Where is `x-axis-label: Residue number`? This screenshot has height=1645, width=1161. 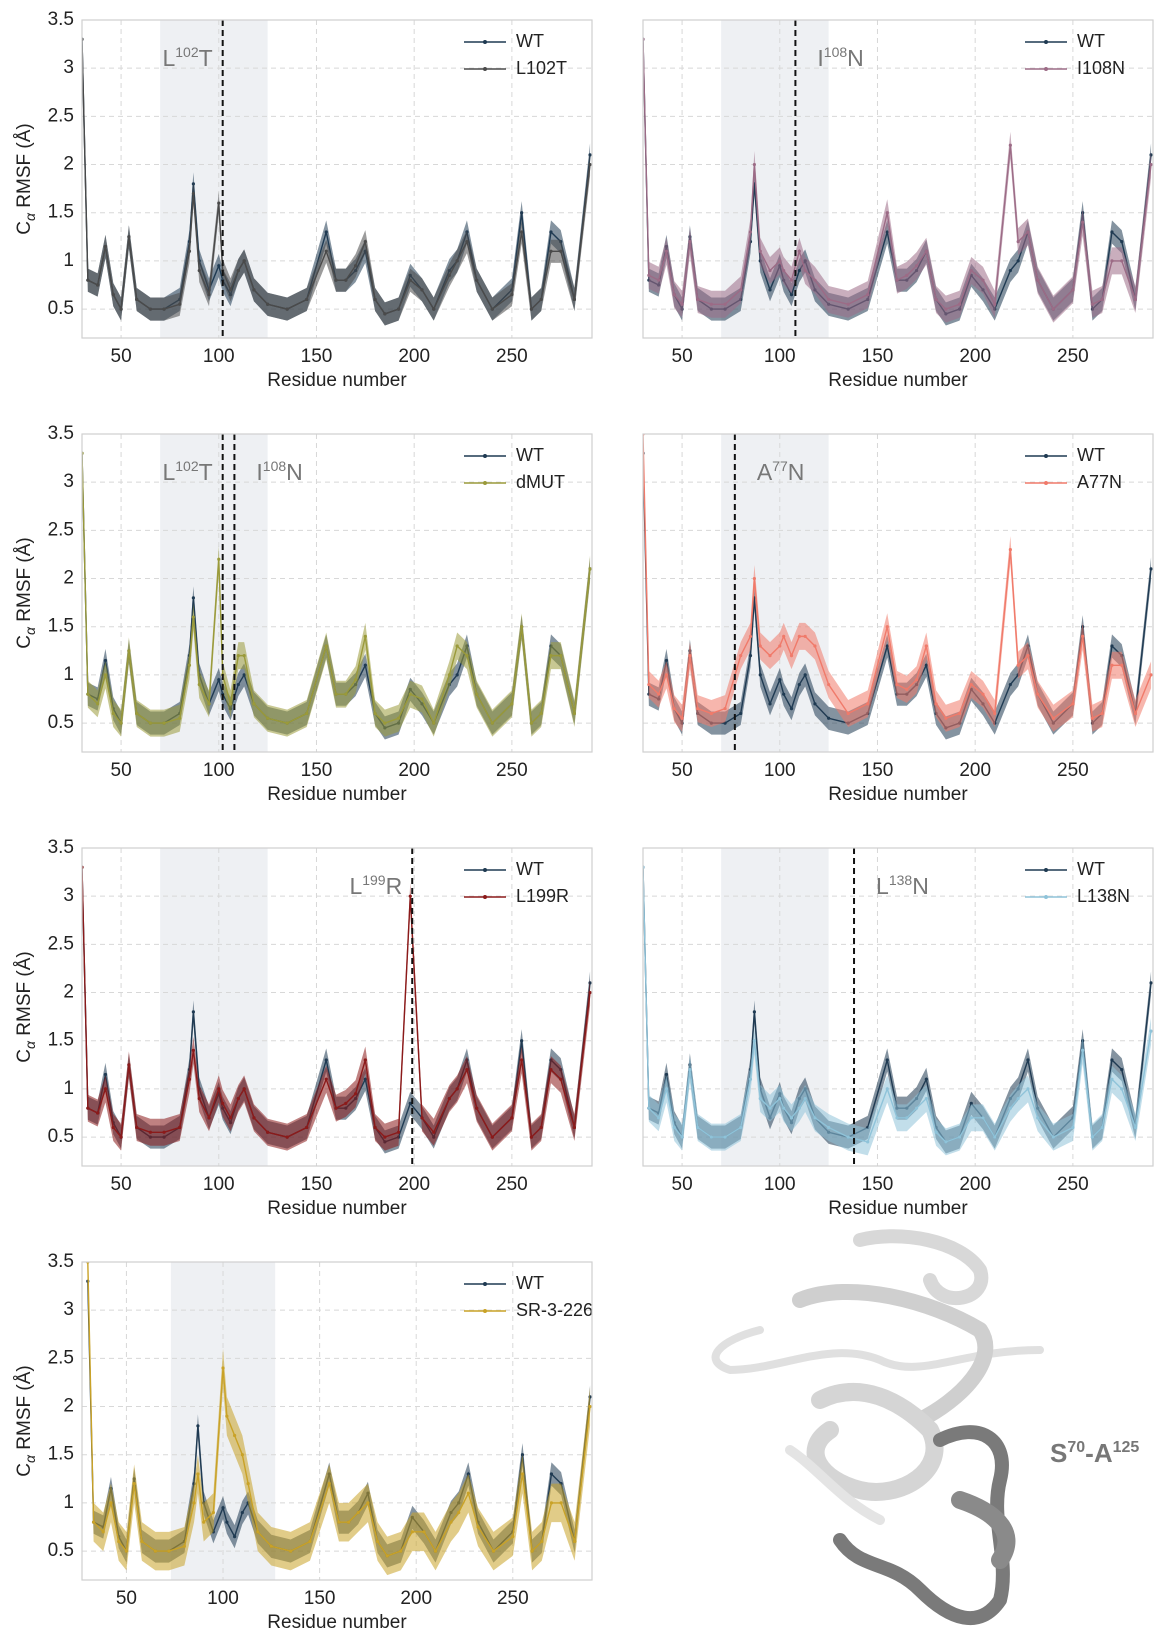 x-axis-label: Residue number is located at coordinates (898, 380).